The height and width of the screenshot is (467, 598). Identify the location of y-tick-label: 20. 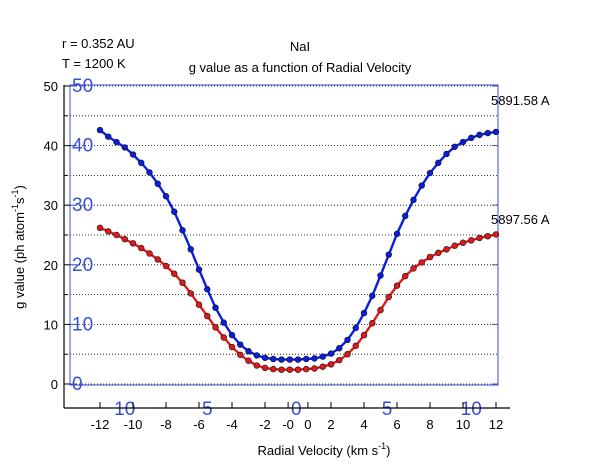
(51, 265).